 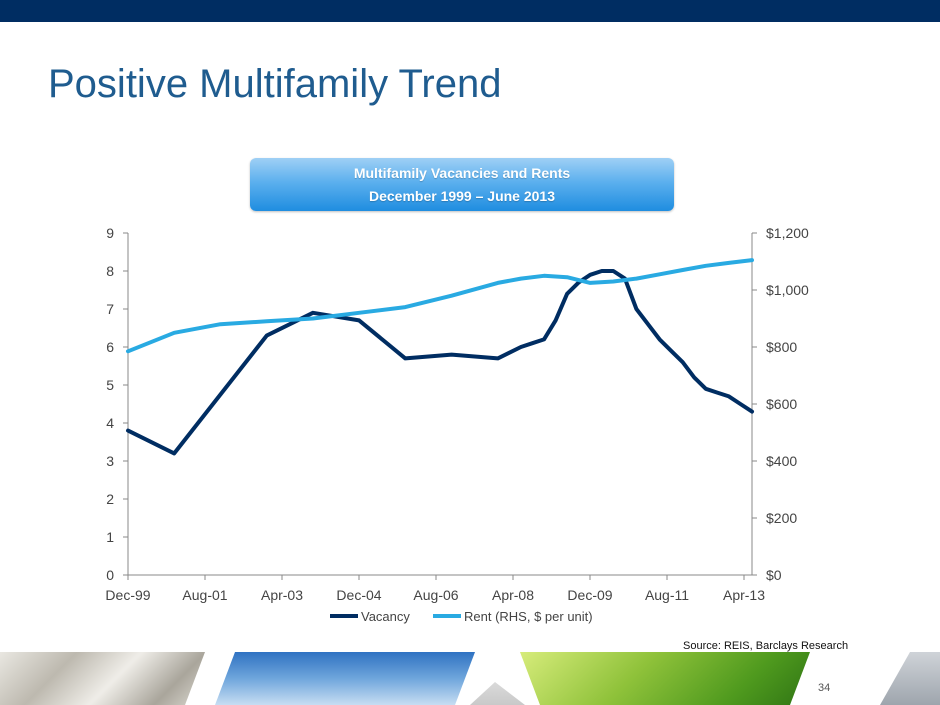 What do you see at coordinates (766, 646) in the screenshot?
I see `source-note: Source: REIS, Barclays Research` at bounding box center [766, 646].